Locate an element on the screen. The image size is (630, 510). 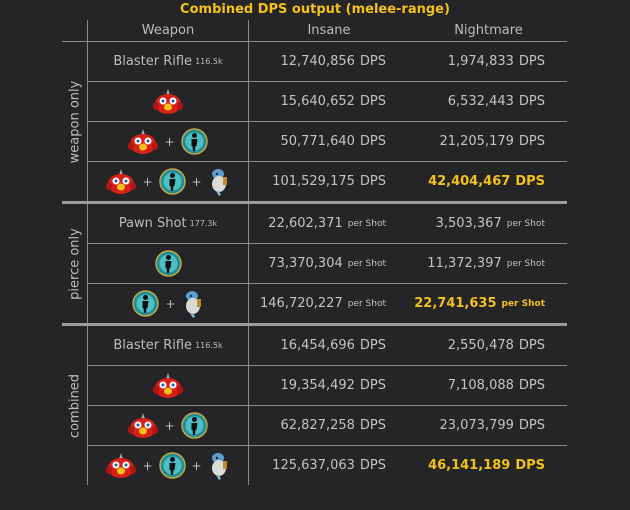
table-row: 15,640,652 DPS 6,532,443 DPS is located at coordinates (327, 102).